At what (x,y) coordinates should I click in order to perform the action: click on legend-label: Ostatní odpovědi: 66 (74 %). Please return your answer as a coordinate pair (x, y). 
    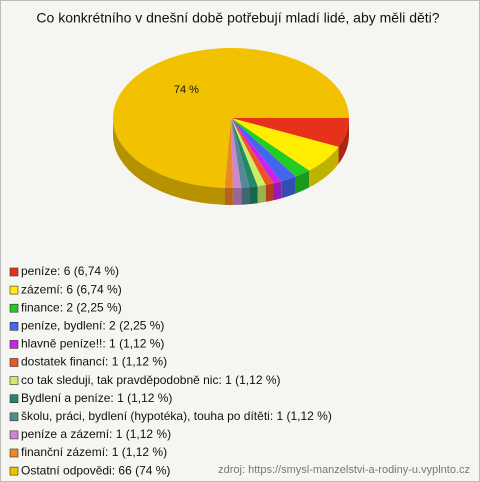
    Looking at the image, I should click on (95, 470).